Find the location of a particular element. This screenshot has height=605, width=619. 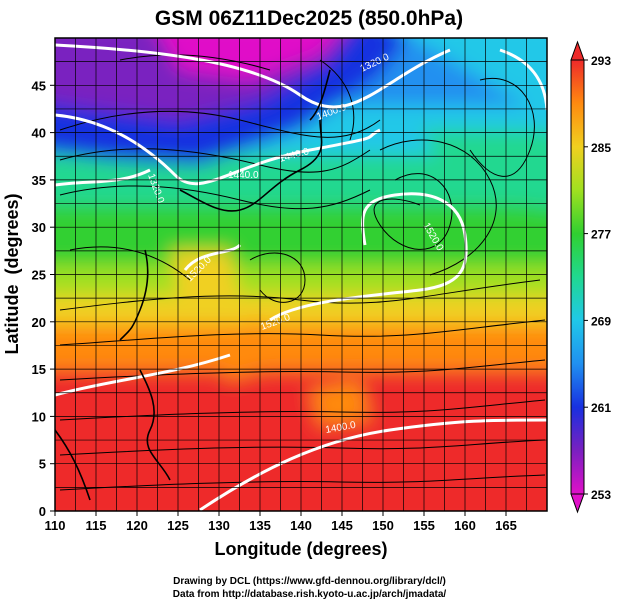

x-tick-label: 165 is located at coordinates (506, 525).